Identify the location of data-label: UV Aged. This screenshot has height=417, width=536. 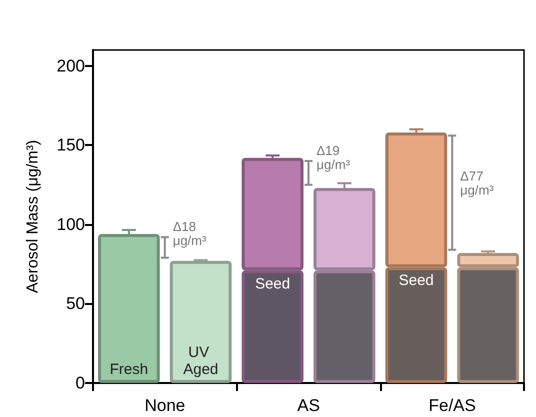
(200, 361).